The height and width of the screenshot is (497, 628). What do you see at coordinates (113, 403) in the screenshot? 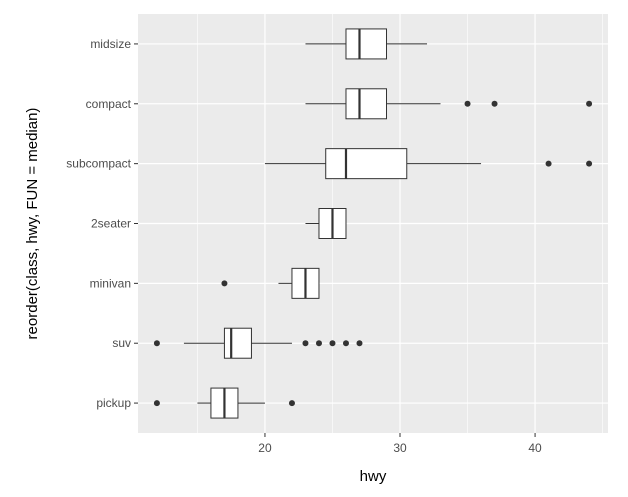
I see `y-tick-label: pickup` at bounding box center [113, 403].